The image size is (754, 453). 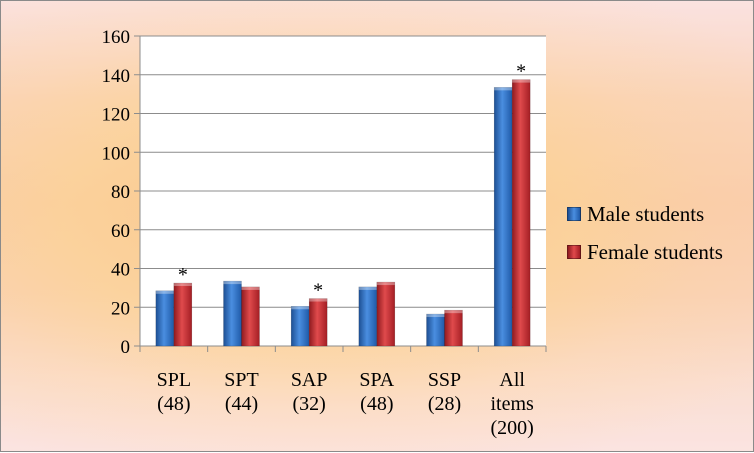 I want to click on y-tick-label: 0, so click(x=126, y=347).